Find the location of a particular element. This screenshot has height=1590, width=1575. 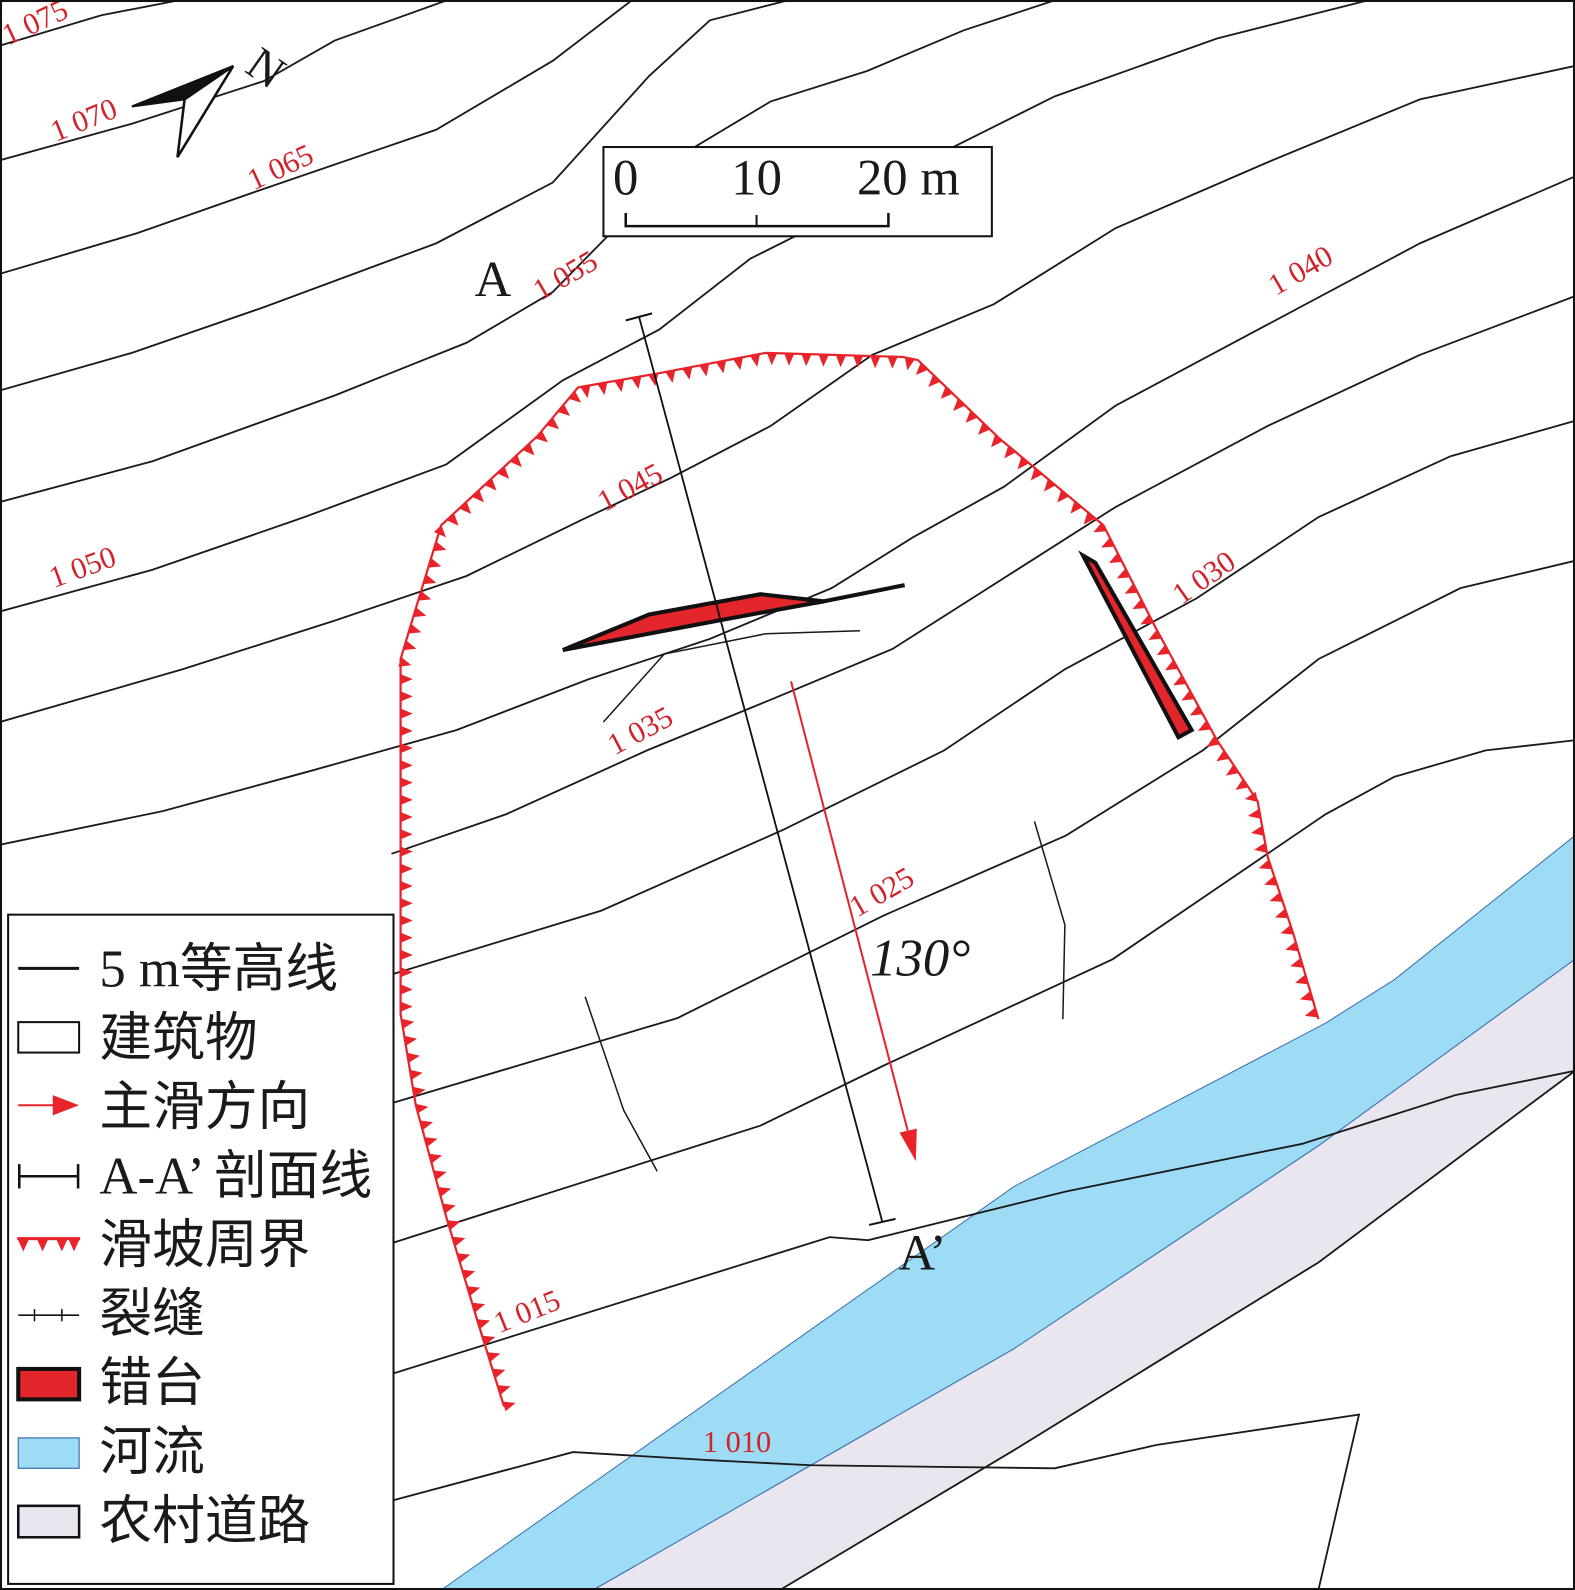

legend-label: 裂缝 is located at coordinates (151, 1314).